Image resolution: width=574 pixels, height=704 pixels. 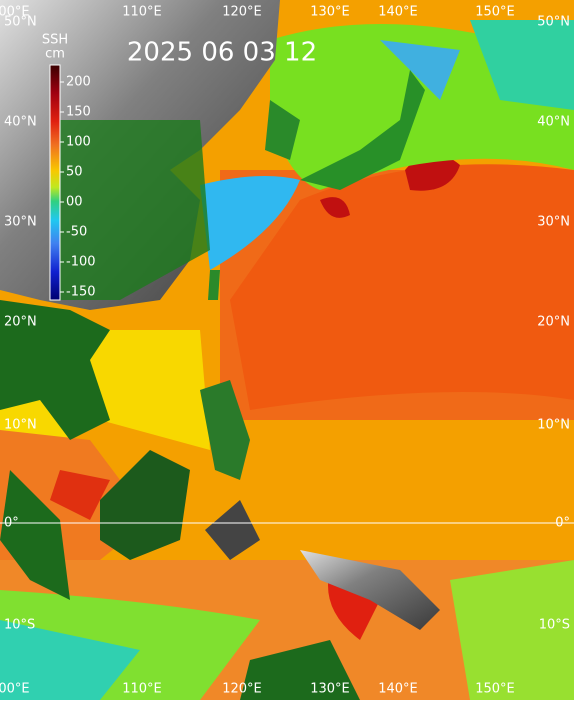 What do you see at coordinates (81, 262) in the screenshot?
I see `colorbar-tick-label: -100` at bounding box center [81, 262].